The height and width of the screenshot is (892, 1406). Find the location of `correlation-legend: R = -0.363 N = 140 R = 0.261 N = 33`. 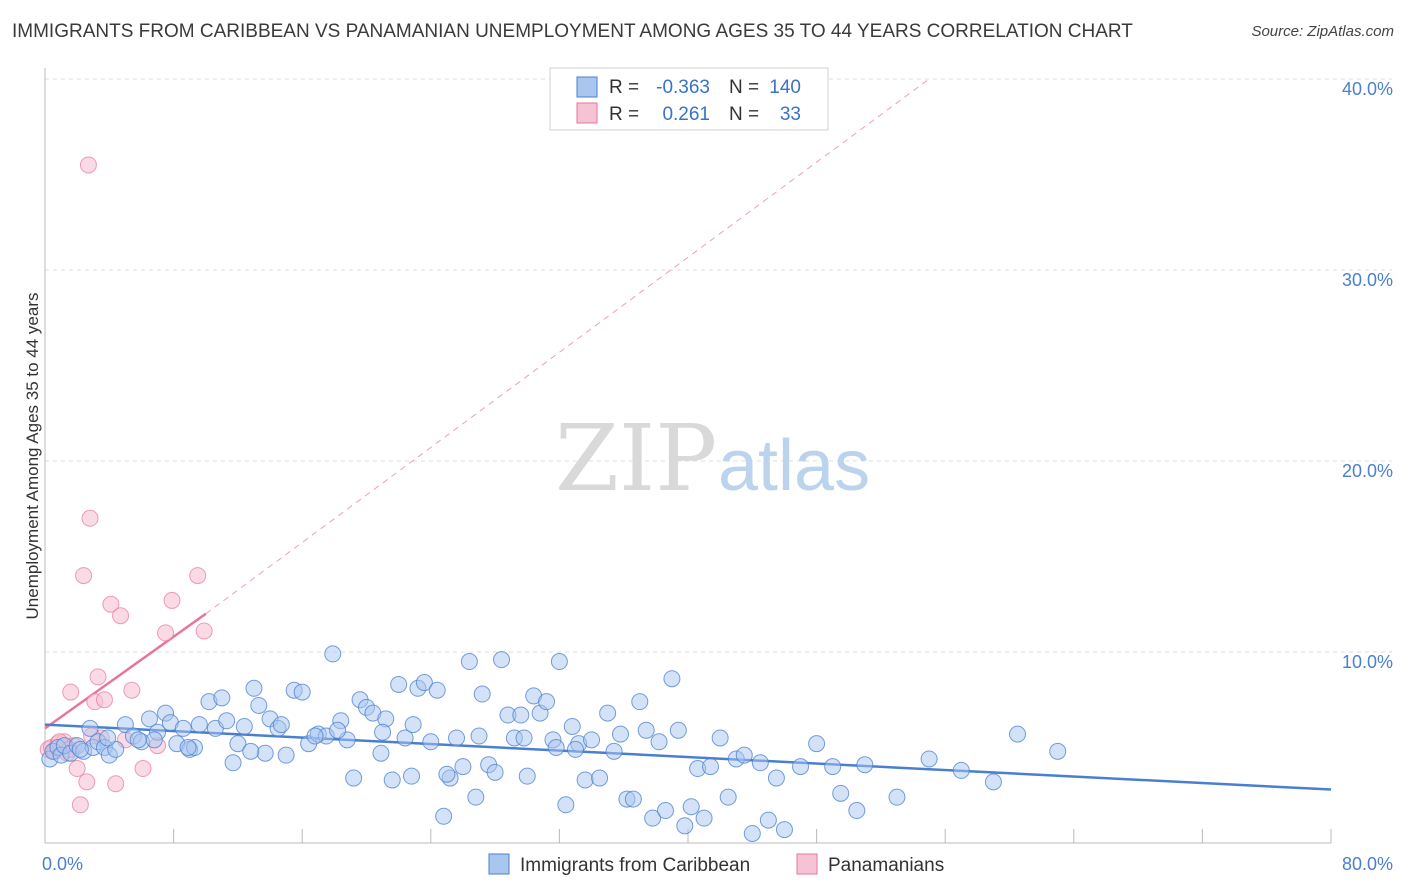

correlation-legend: R = -0.363 N = 140 R = 0.261 N = 33 is located at coordinates (689, 99).